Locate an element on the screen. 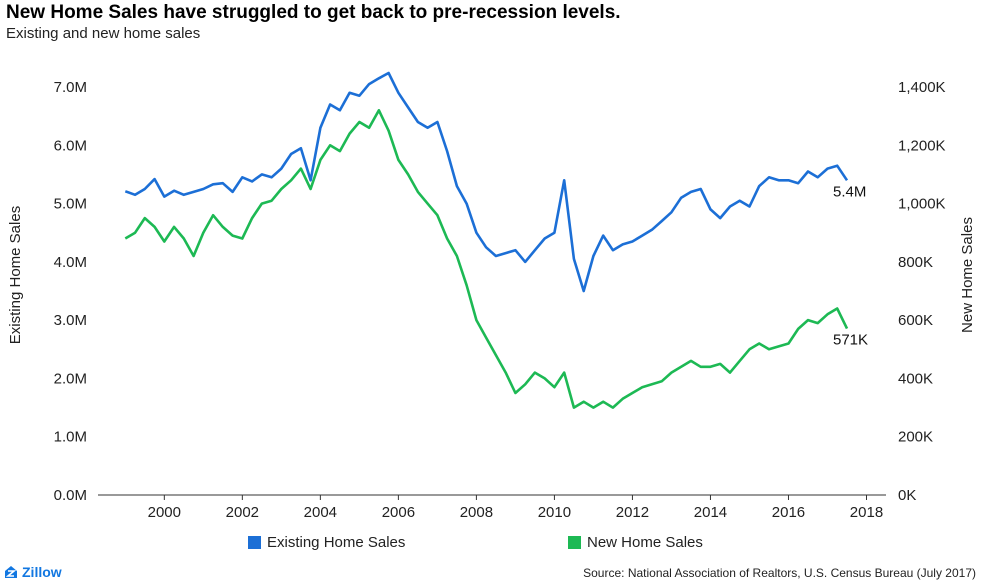 The image size is (984, 584). legend-swatch-new is located at coordinates (574, 542).